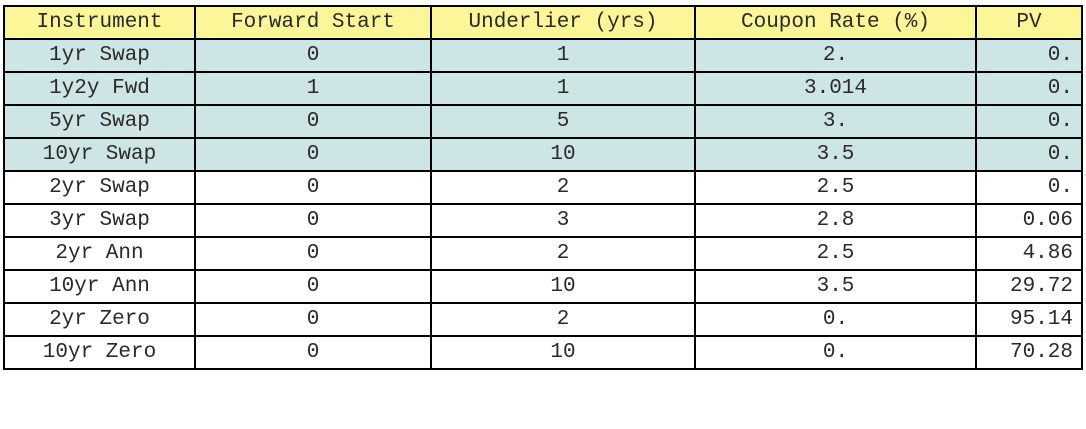  I want to click on column-header-underlier: Underlier (yrs), so click(563, 22).